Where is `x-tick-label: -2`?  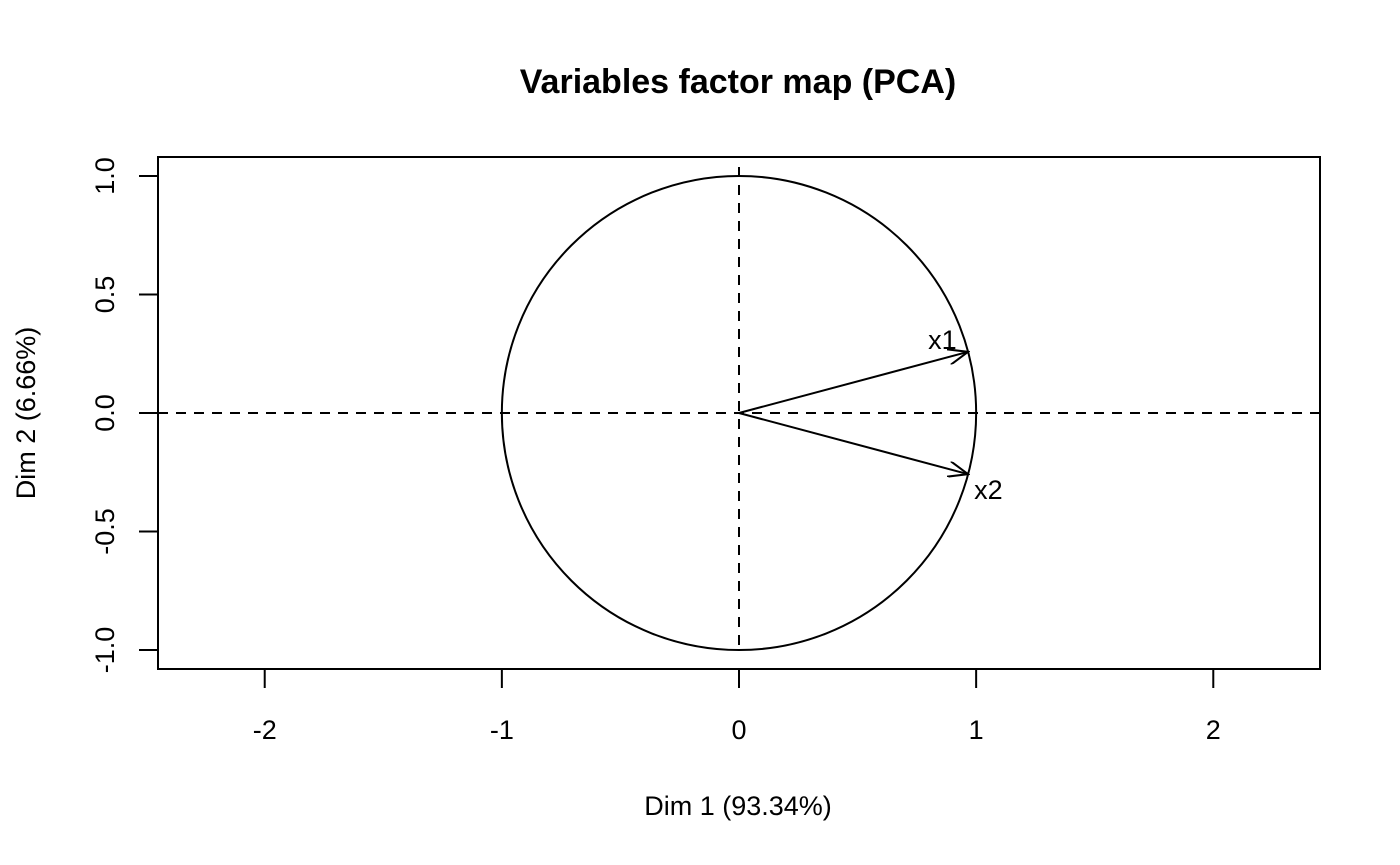 x-tick-label: -2 is located at coordinates (265, 730).